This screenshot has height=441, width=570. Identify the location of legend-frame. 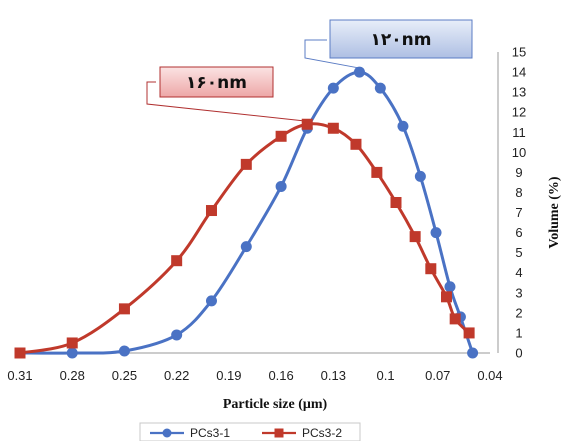
(250, 431).